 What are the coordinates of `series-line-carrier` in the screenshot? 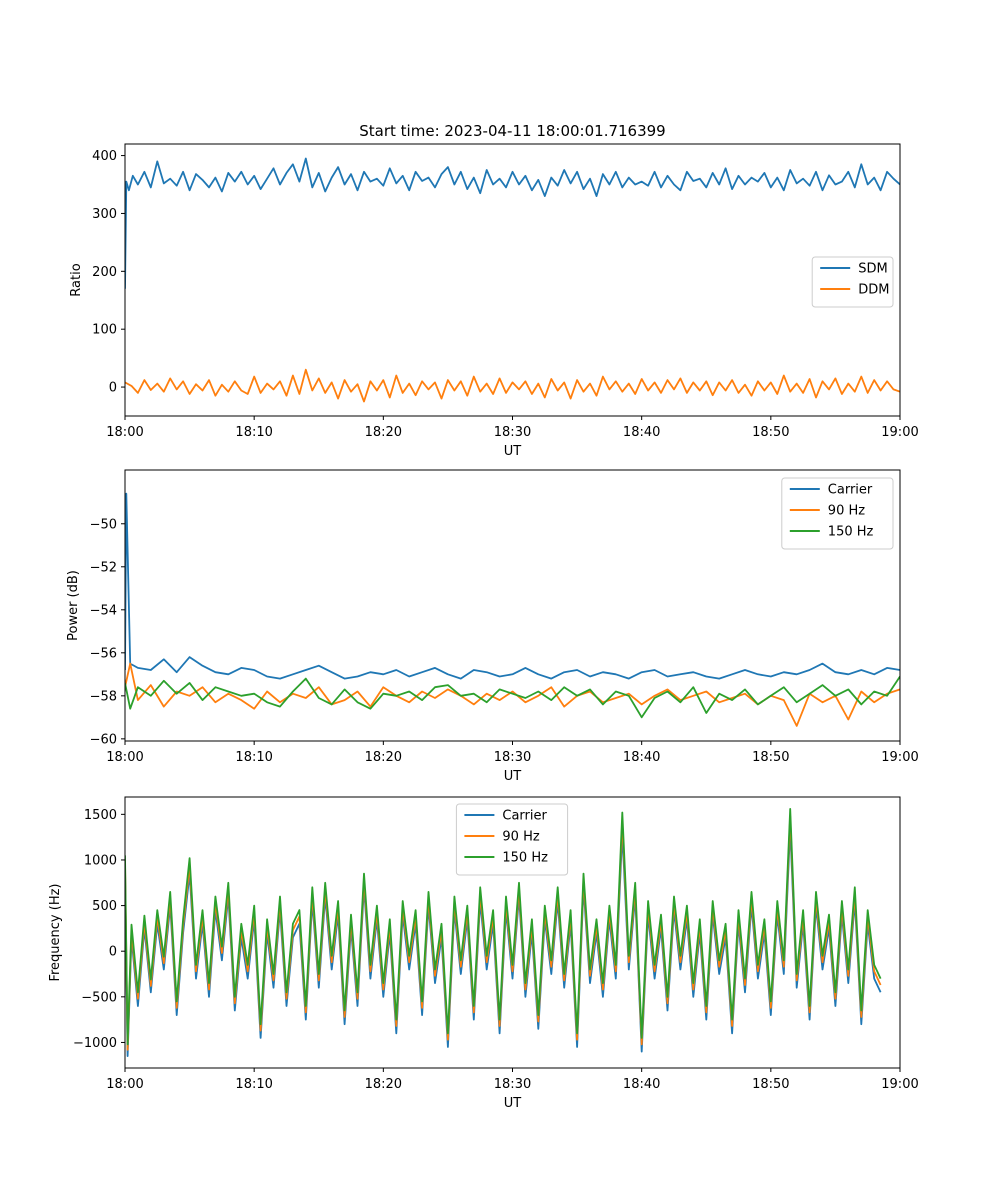 It's located at (512, 586).